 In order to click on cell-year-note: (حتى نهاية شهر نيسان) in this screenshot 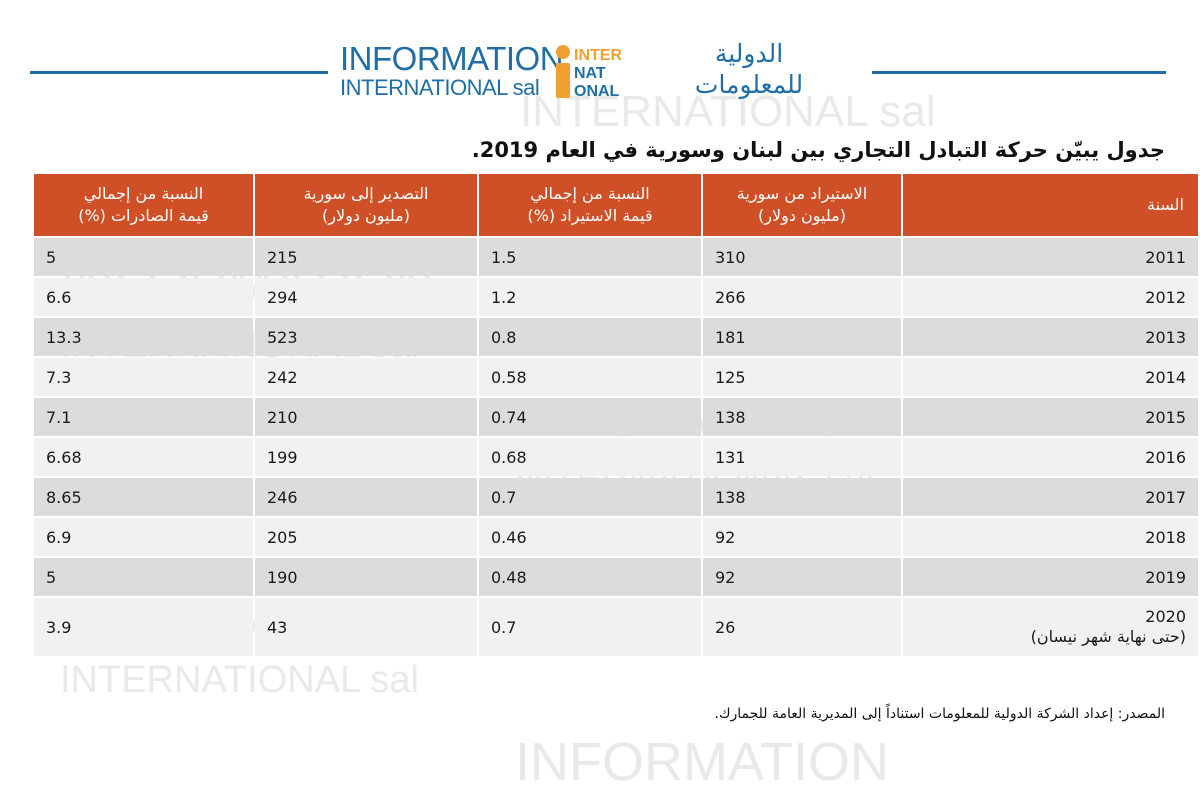, I will do `click(1108, 636)`.